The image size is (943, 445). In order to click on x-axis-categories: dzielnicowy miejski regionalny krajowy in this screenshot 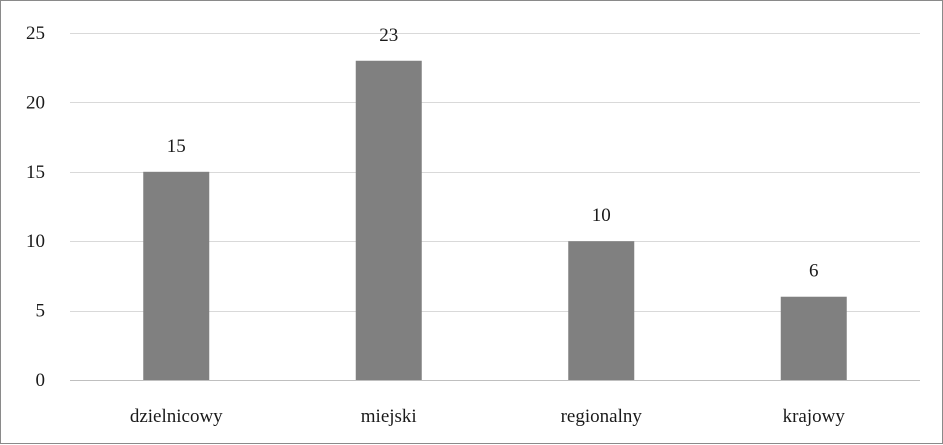, I will do `click(488, 416)`.